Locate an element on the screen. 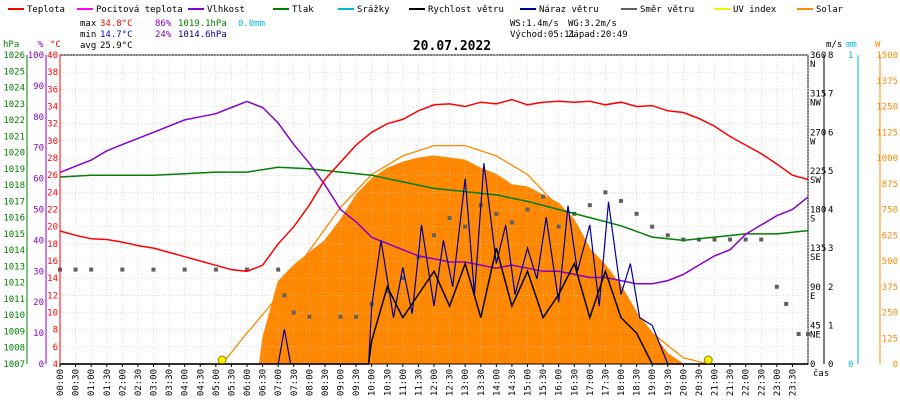 The height and width of the screenshot is (400, 900). tick-hpa: 1025 is located at coordinates (14, 72).